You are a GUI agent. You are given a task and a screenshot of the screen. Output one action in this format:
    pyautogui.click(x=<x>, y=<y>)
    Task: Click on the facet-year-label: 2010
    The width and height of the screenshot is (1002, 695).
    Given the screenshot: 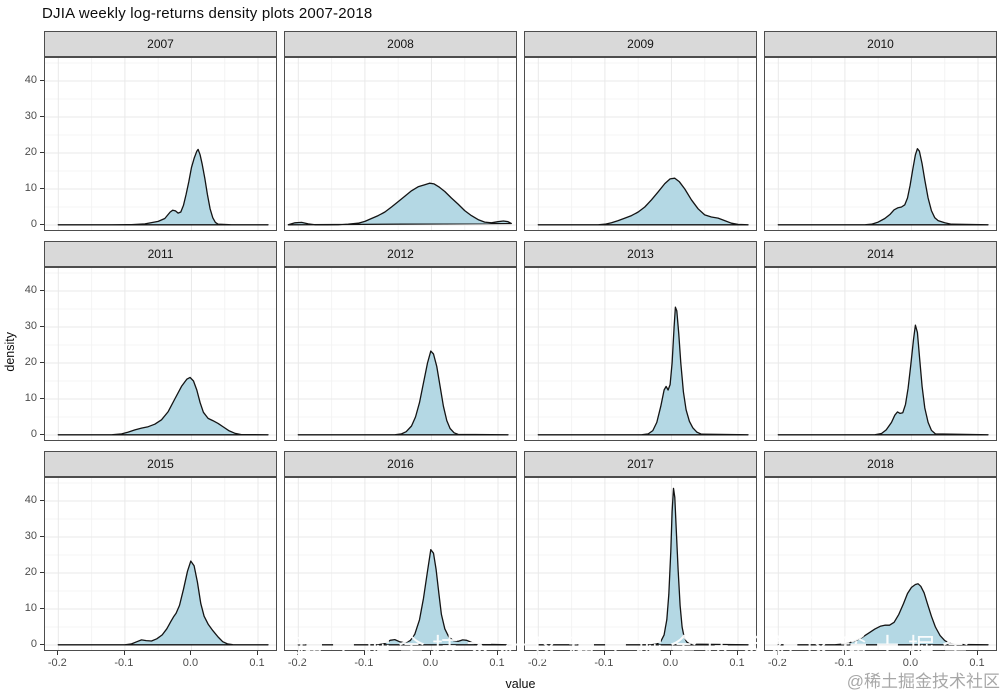 What is the action you would take?
    pyautogui.click(x=880, y=44)
    